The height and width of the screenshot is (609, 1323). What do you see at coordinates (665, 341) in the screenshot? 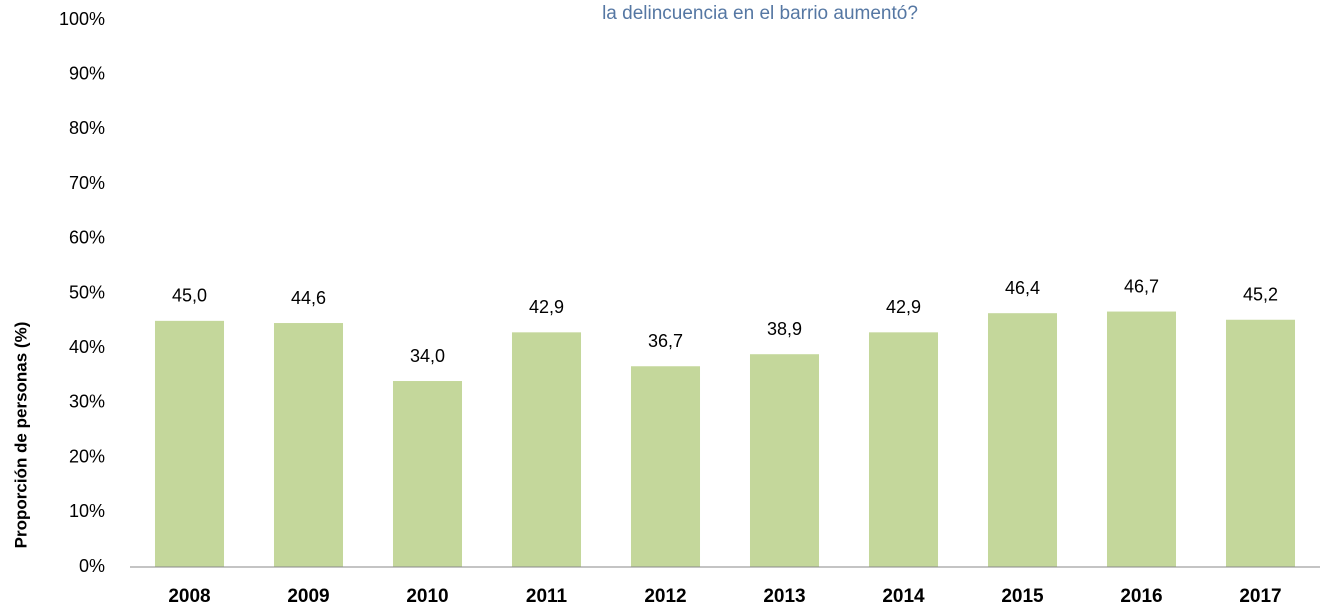
I see `data-label: 36,7` at bounding box center [665, 341].